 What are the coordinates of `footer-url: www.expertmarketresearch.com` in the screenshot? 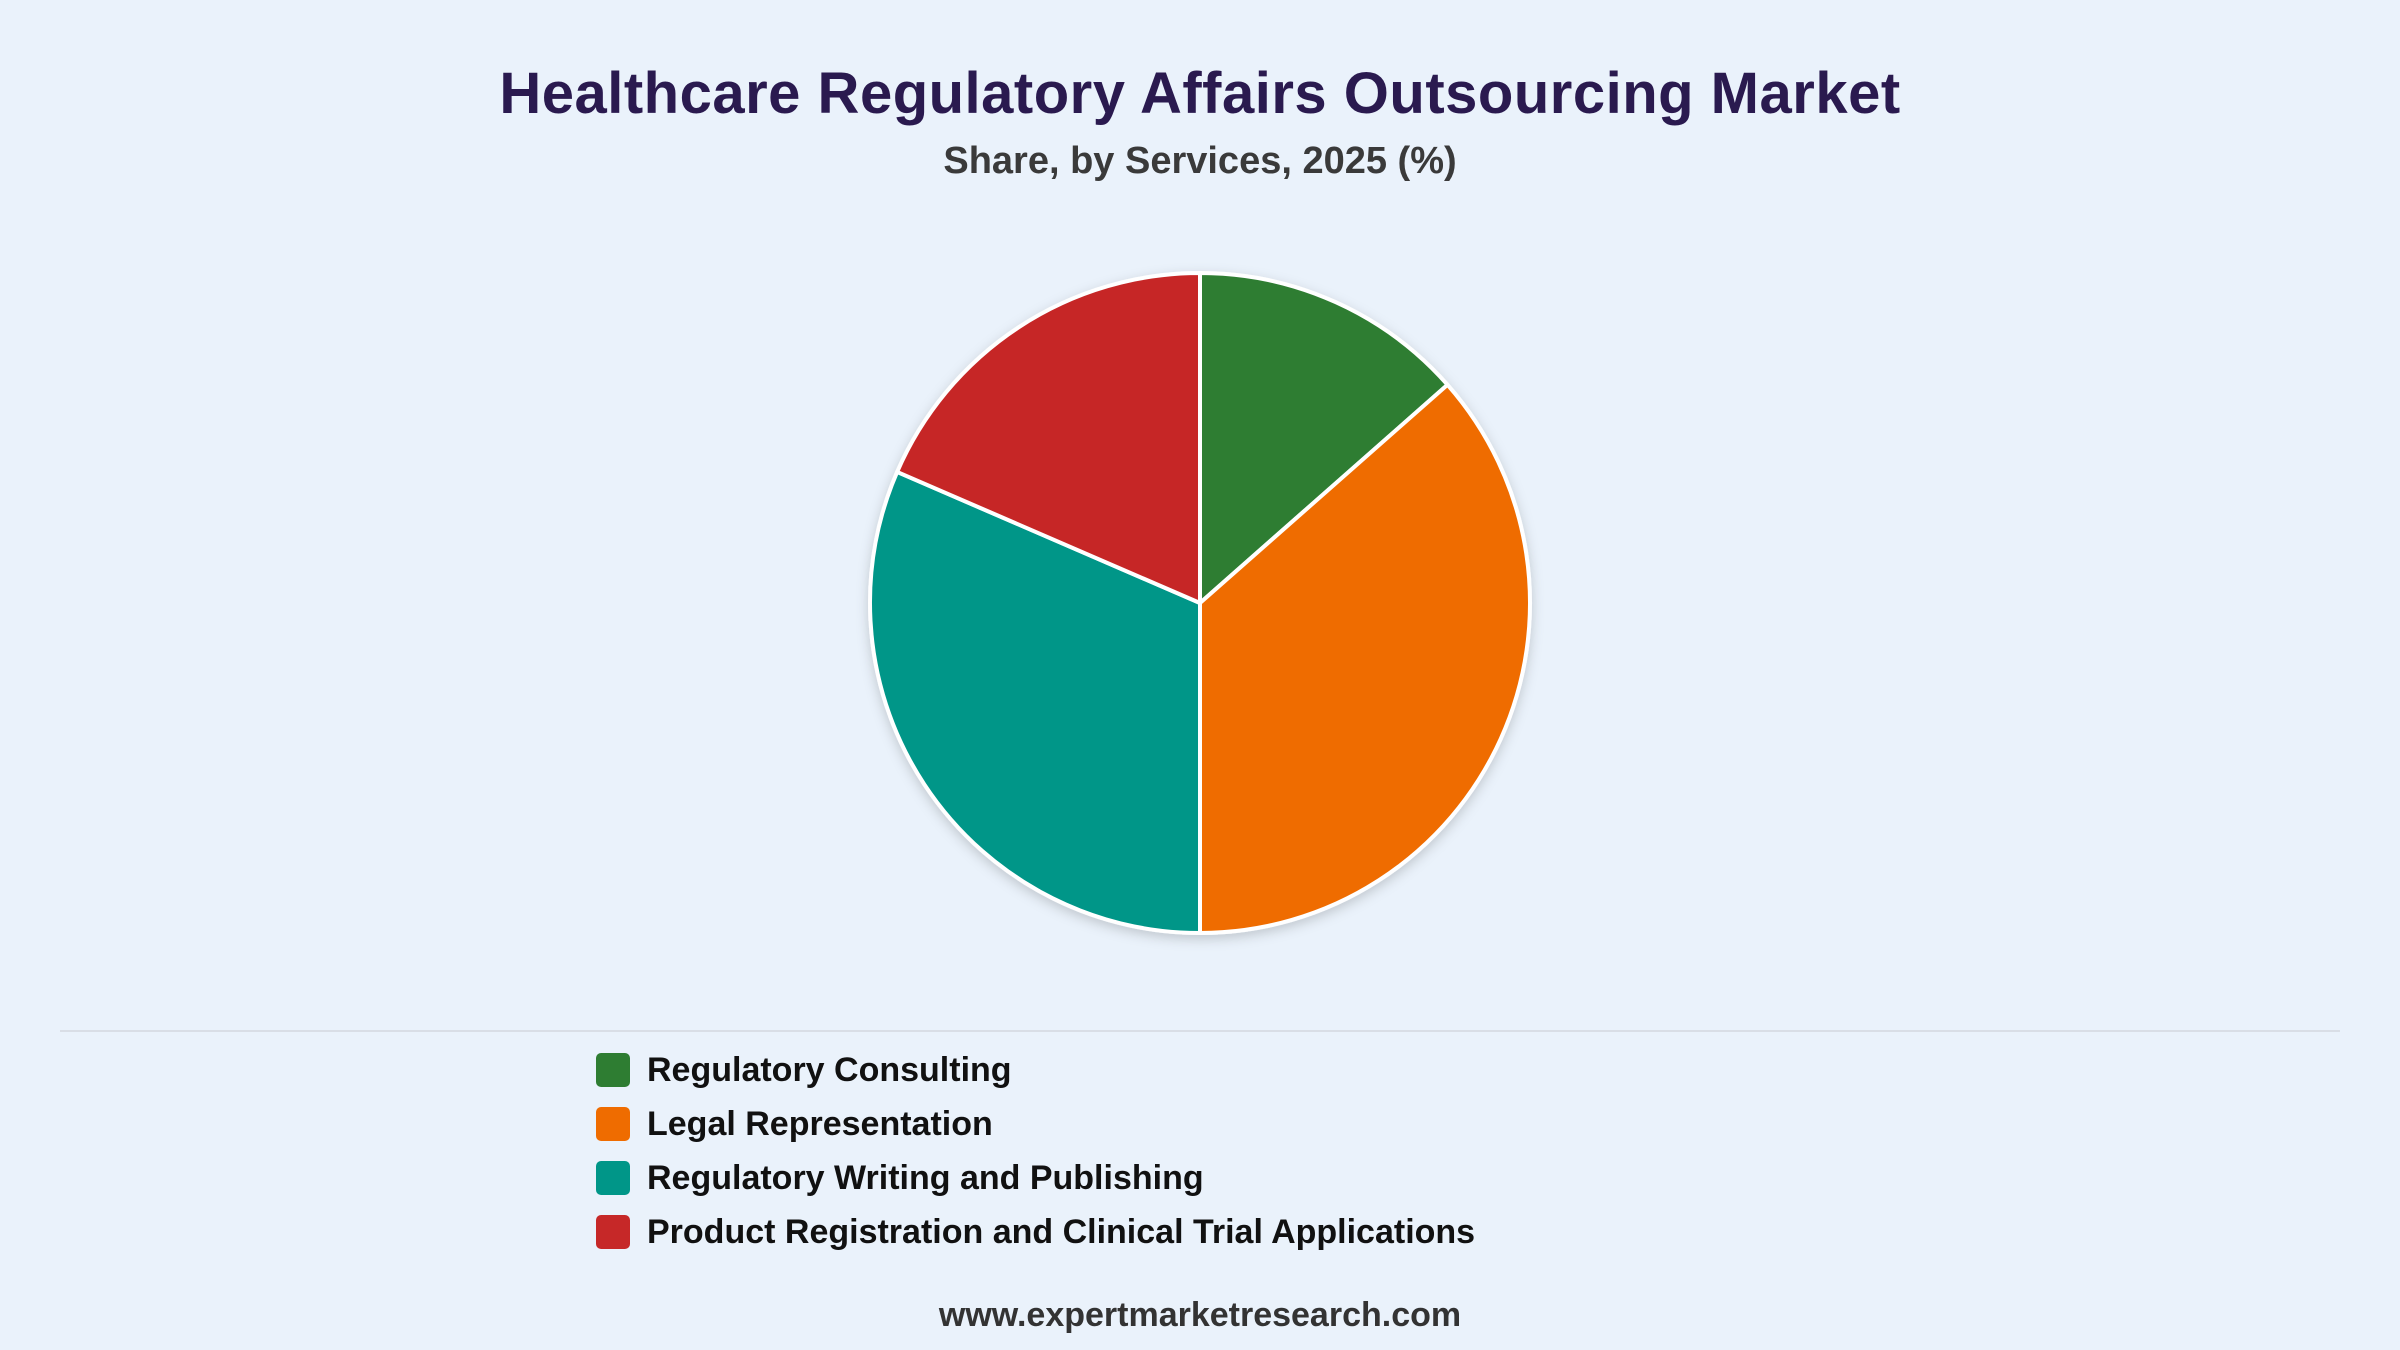 It's located at (1200, 1315).